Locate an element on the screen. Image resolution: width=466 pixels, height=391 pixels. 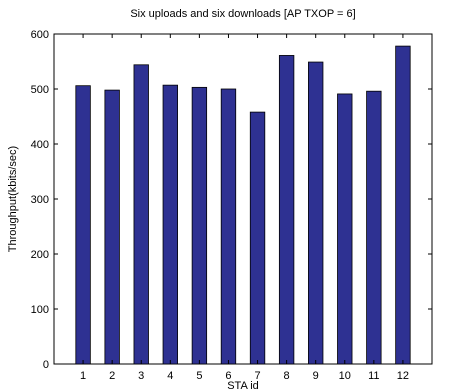
x-tick-label: 4 is located at coordinates (170, 376).